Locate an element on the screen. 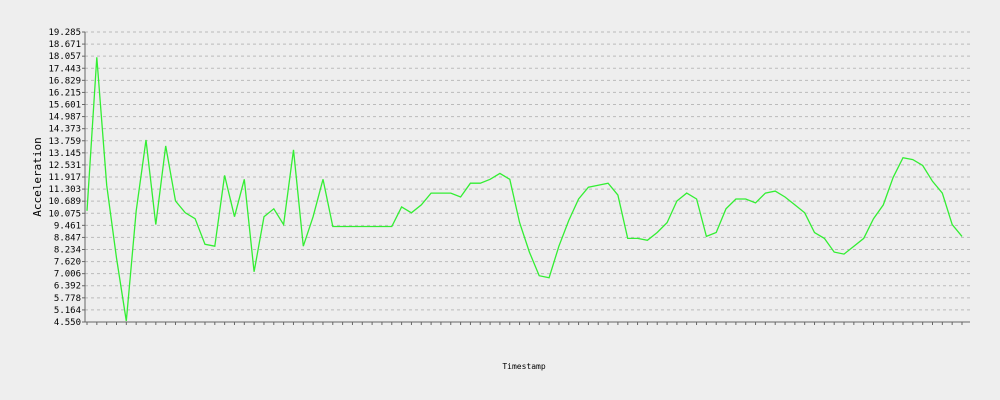 Image resolution: width=1000 pixels, height=400 pixels. y-tick-label: 9.461 is located at coordinates (67, 226).